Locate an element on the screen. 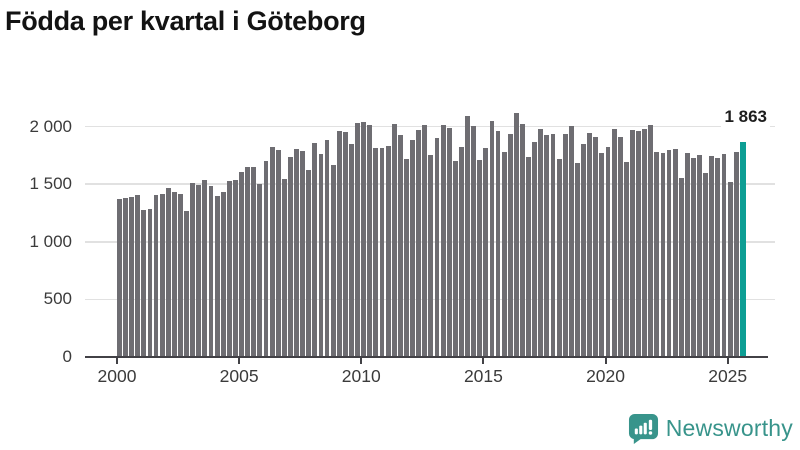  bar-2003 Q3 is located at coordinates (205, 268).